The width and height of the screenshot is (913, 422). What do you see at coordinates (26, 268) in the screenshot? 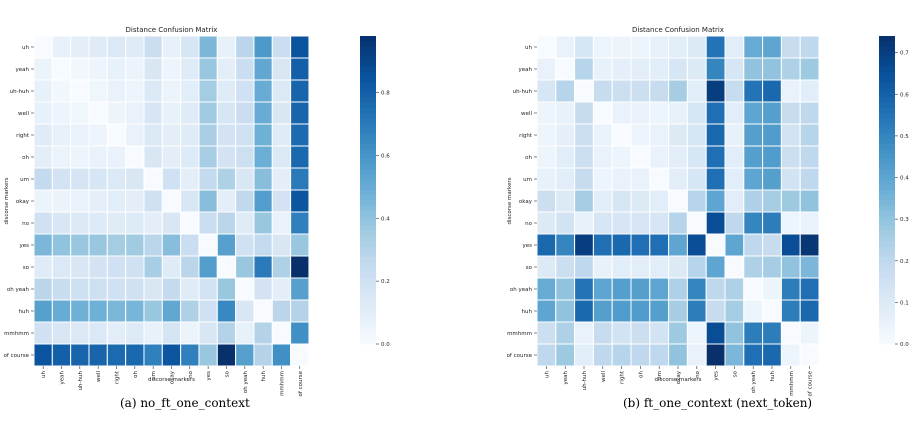
I see `p1-y-tick-label: so` at bounding box center [26, 268].